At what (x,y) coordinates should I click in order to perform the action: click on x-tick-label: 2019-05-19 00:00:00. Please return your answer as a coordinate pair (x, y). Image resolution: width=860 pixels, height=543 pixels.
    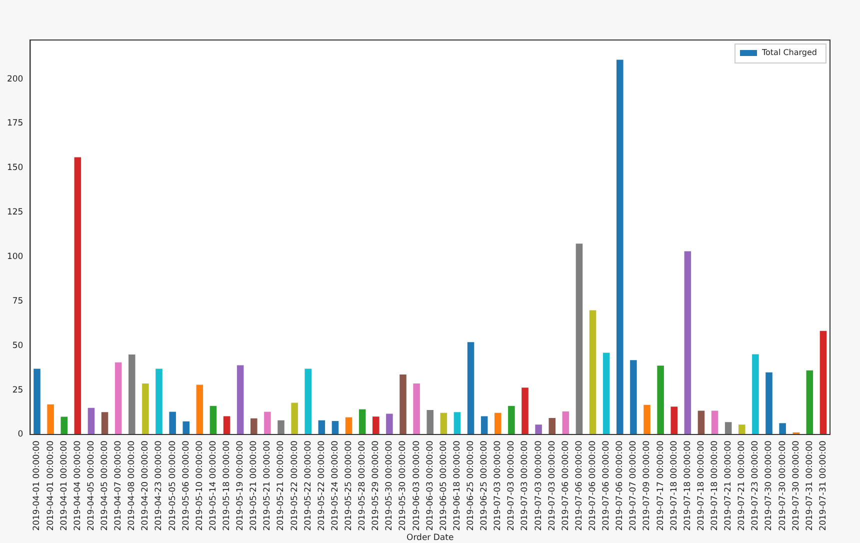
    Looking at the image, I should click on (241, 485).